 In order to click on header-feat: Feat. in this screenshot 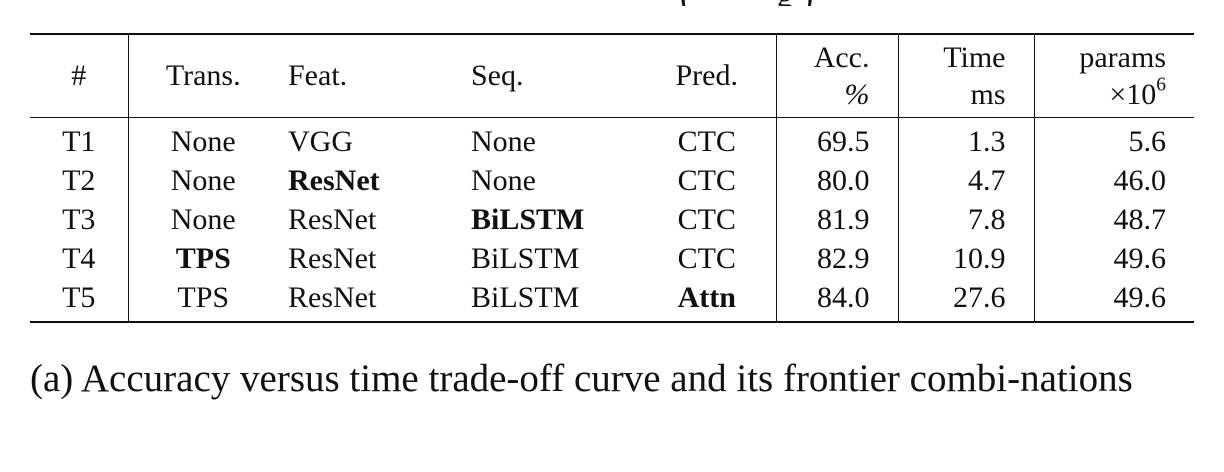, I will do `click(362, 76)`.